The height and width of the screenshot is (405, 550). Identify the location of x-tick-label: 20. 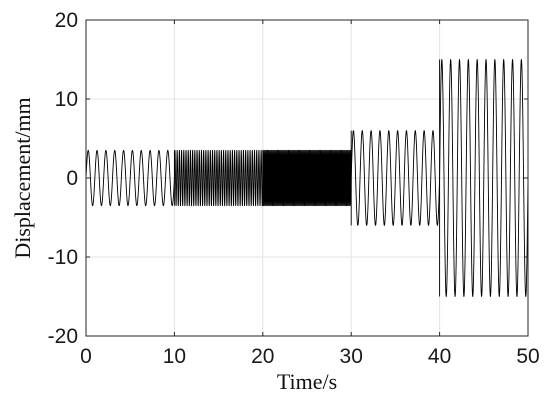
(262, 356).